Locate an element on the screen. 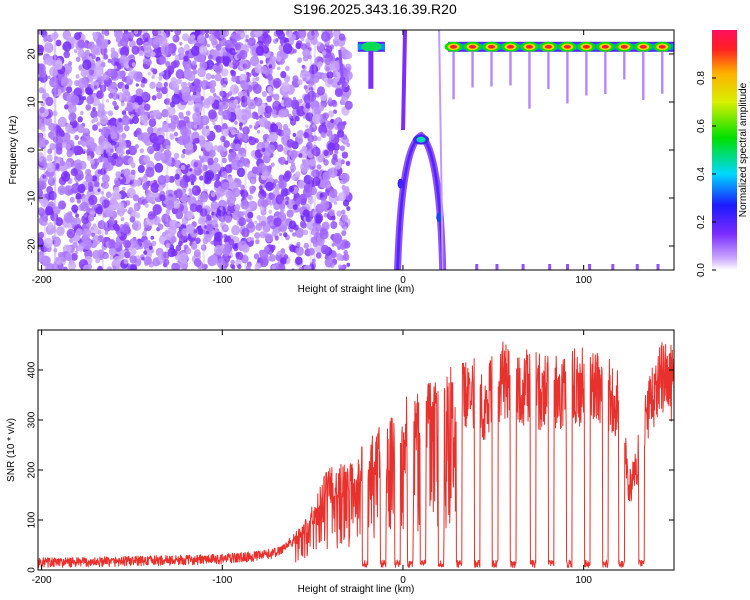 This screenshot has width=750, height=600. snr-y-tick-label: 0 is located at coordinates (32, 570).